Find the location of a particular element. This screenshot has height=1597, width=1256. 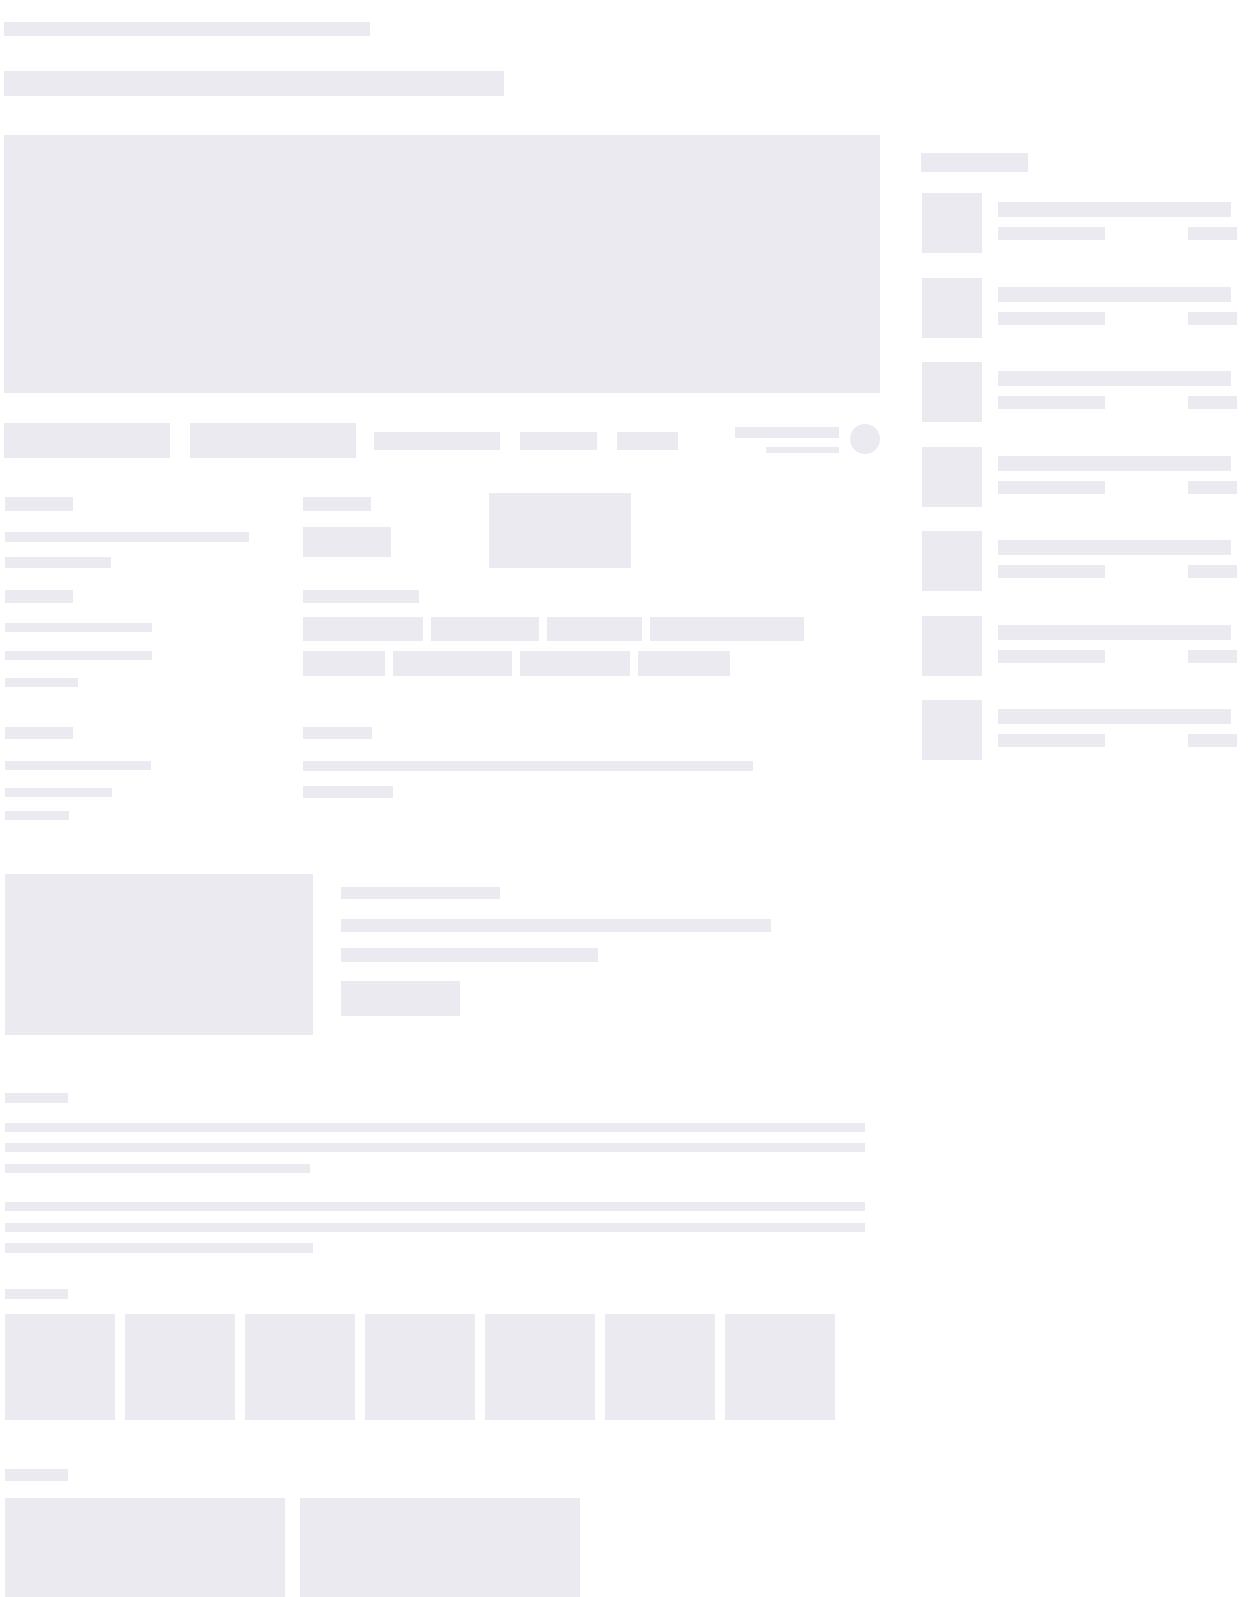

secondary-button-placeholder is located at coordinates (273, 440).